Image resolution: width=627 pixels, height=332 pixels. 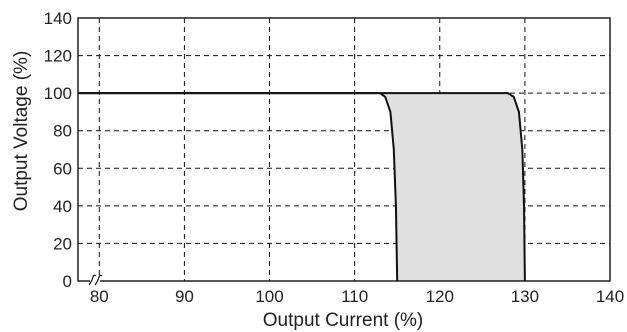 What do you see at coordinates (343, 320) in the screenshot?
I see `x-axis-title: Output Current (%)` at bounding box center [343, 320].